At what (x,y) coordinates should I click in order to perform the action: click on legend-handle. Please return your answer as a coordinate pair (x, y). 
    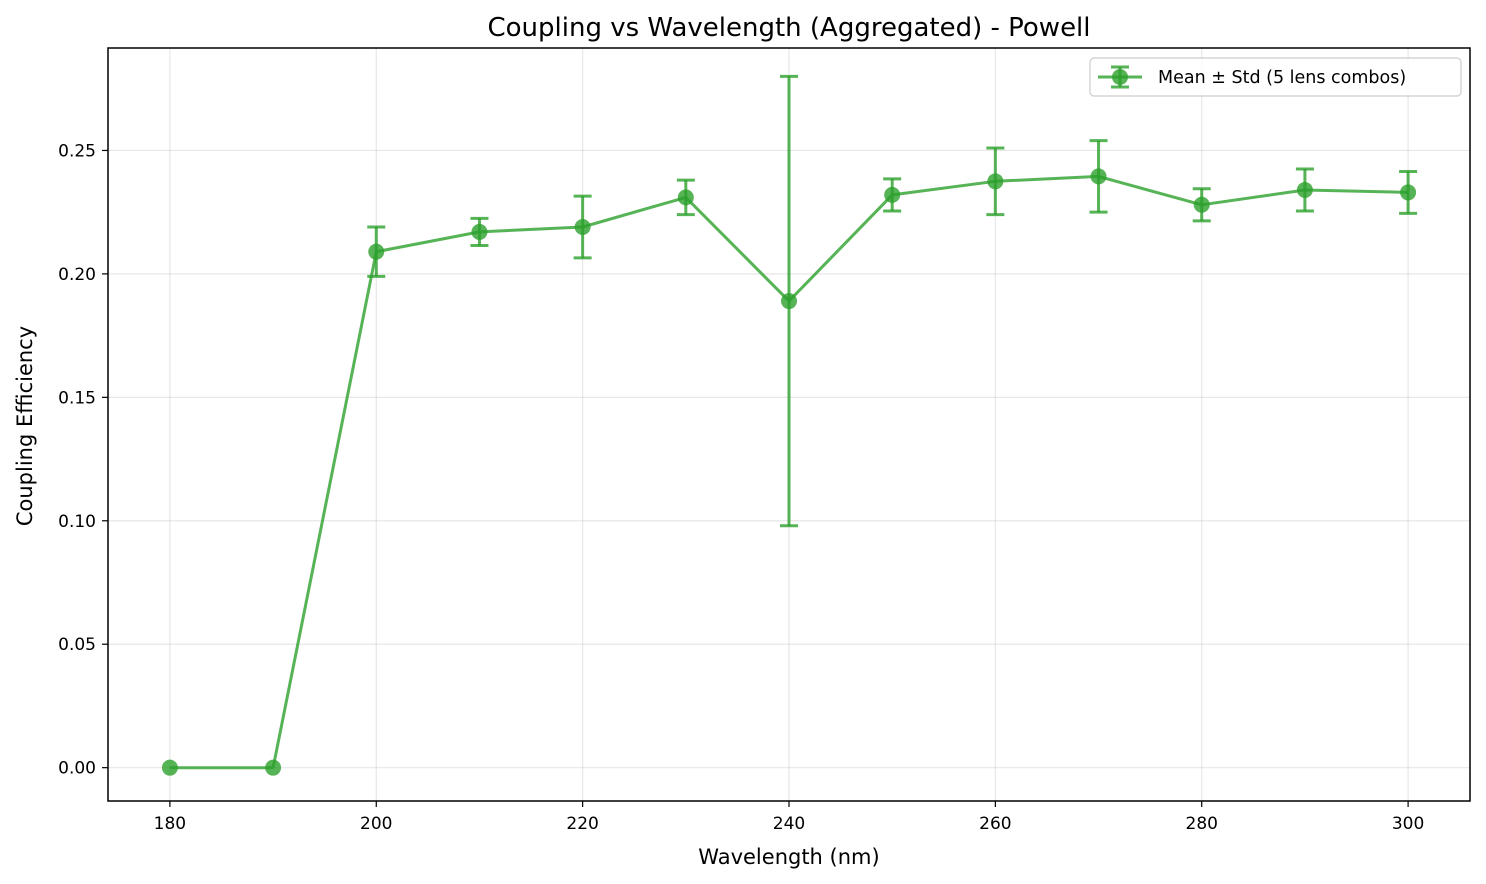
    Looking at the image, I should click on (1120, 77).